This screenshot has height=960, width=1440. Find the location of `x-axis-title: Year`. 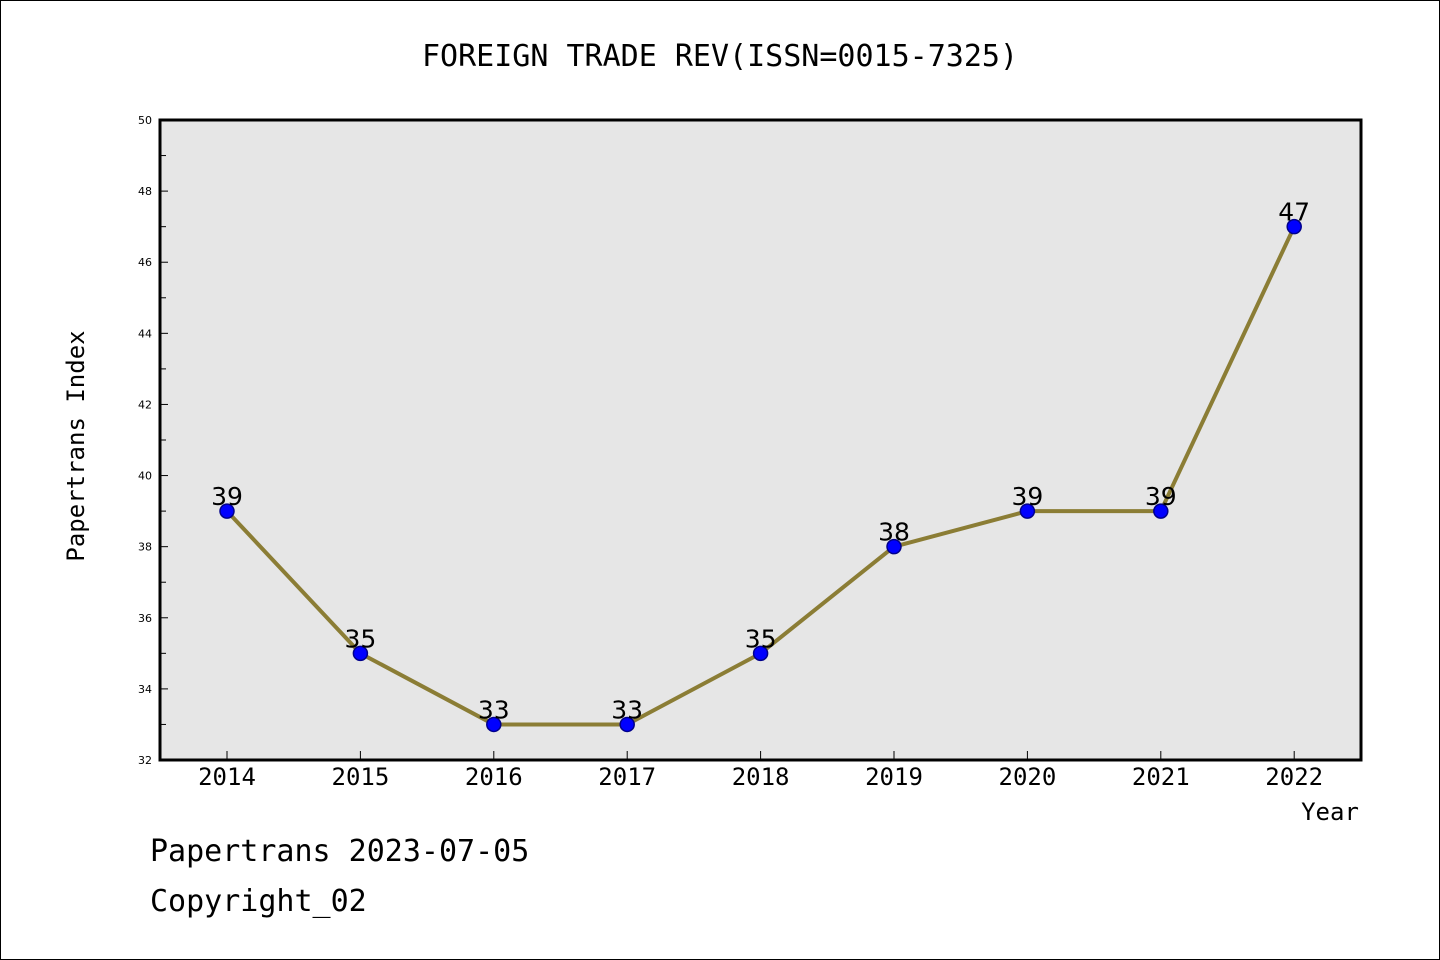

x-axis-title: Year is located at coordinates (1330, 812).